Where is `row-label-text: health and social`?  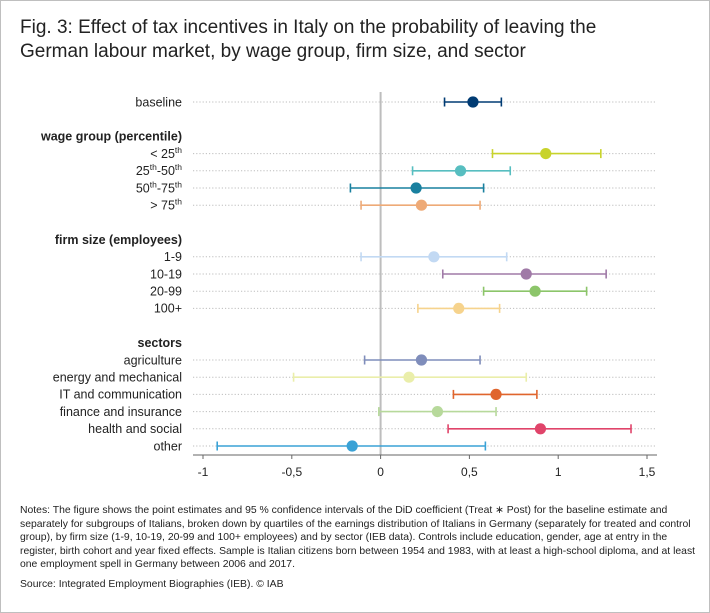
row-label-text: health and social is located at coordinates (135, 429).